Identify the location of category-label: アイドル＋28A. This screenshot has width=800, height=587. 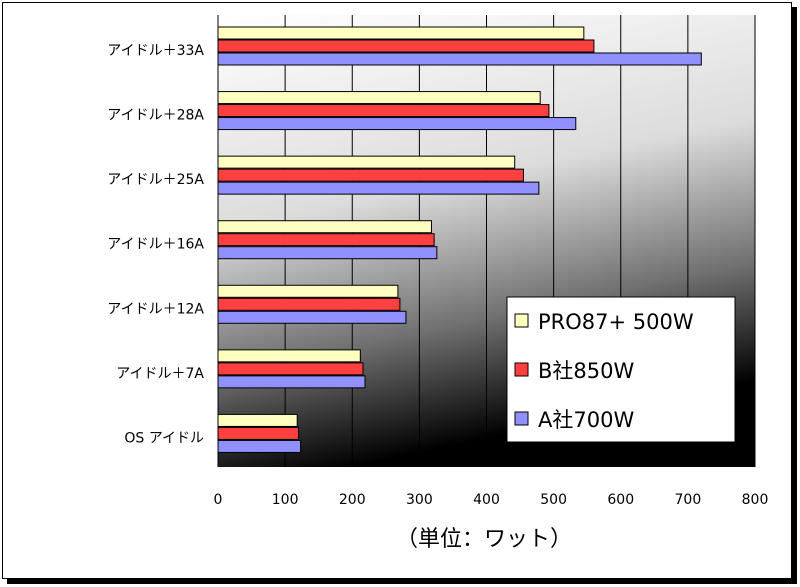
(155, 116).